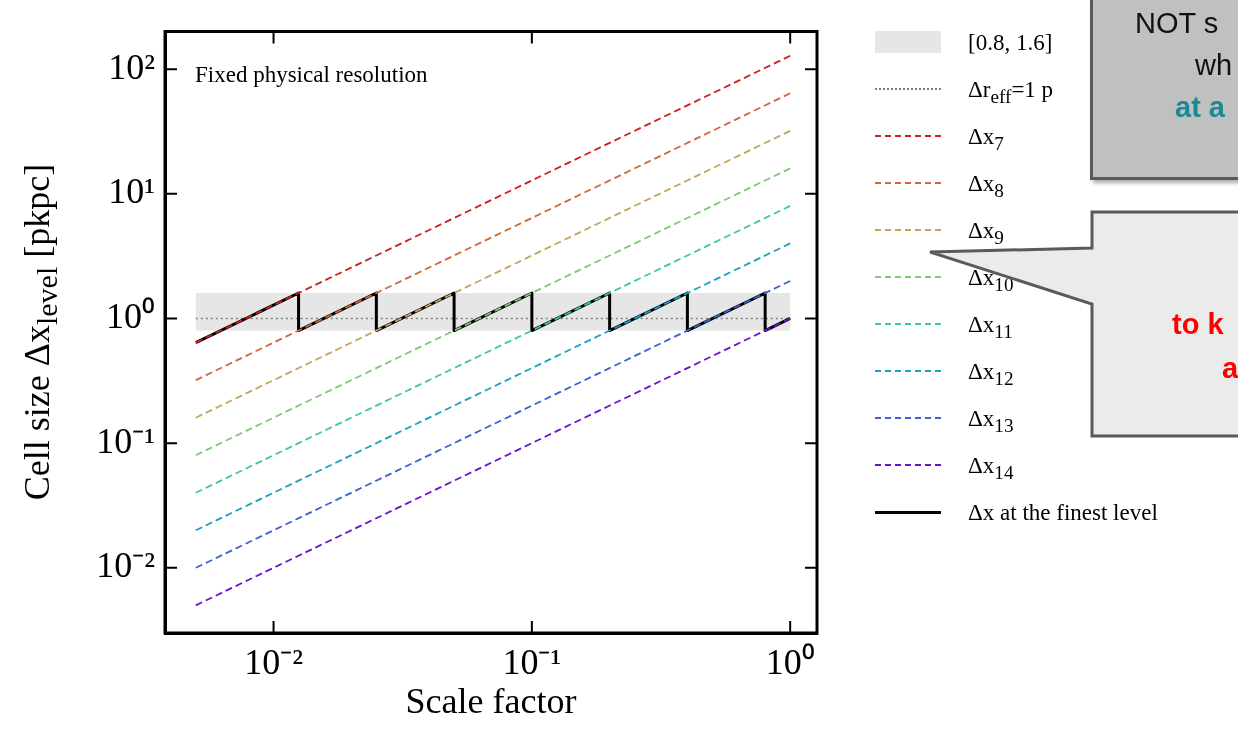  Describe the element at coordinates (790, 662) in the screenshot. I see `x-tick-label: 10⁰` at that location.